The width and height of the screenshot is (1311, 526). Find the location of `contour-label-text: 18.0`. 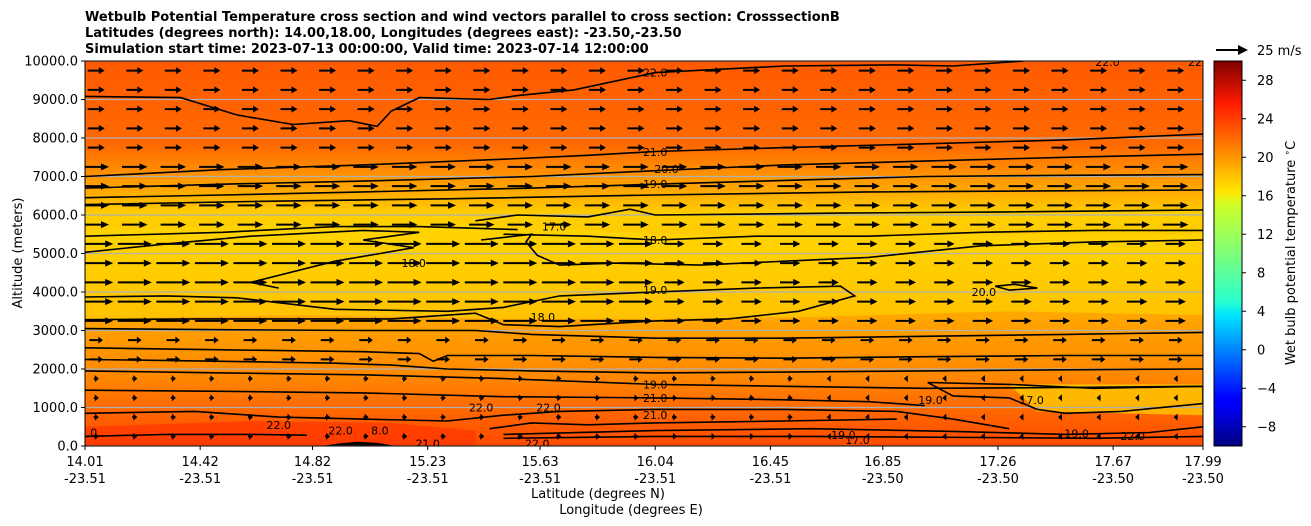

contour-label-text: 18.0 is located at coordinates (543, 317).